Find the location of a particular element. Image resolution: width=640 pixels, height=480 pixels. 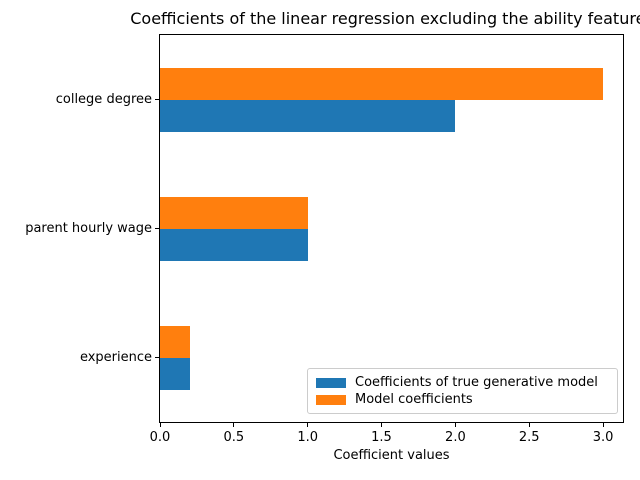

y-tick-label: college degree is located at coordinates (103, 99).